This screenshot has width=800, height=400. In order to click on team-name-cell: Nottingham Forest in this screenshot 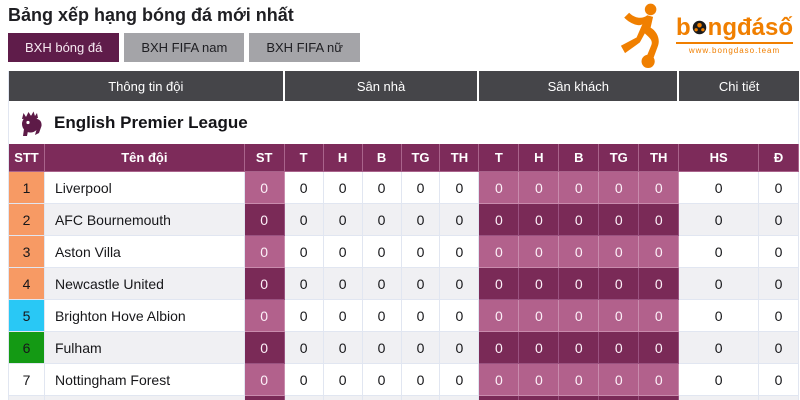, I will do `click(144, 380)`.